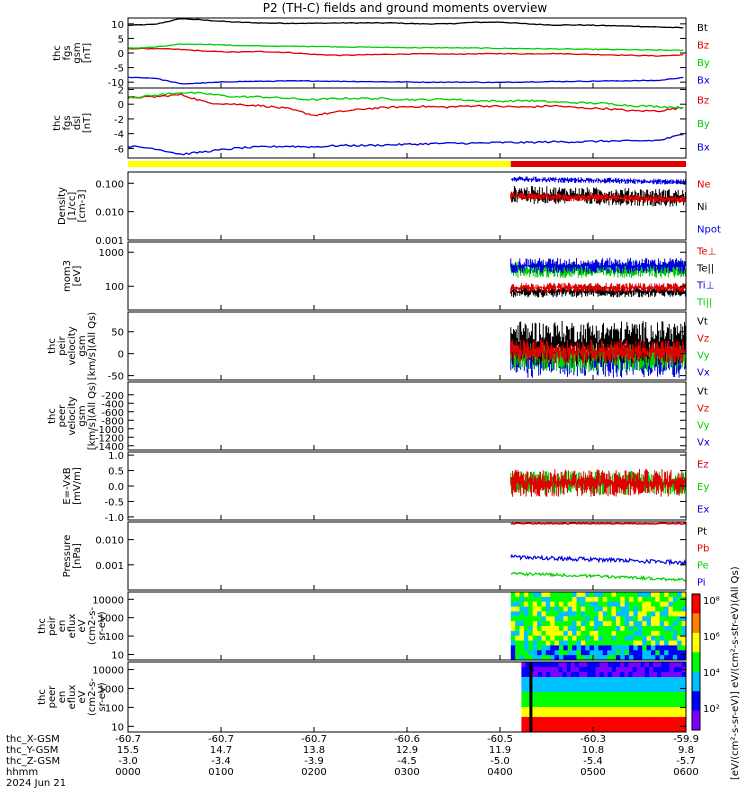  Describe the element at coordinates (686, 750) in the screenshot. I see `xaxis-value: 9.8` at that location.